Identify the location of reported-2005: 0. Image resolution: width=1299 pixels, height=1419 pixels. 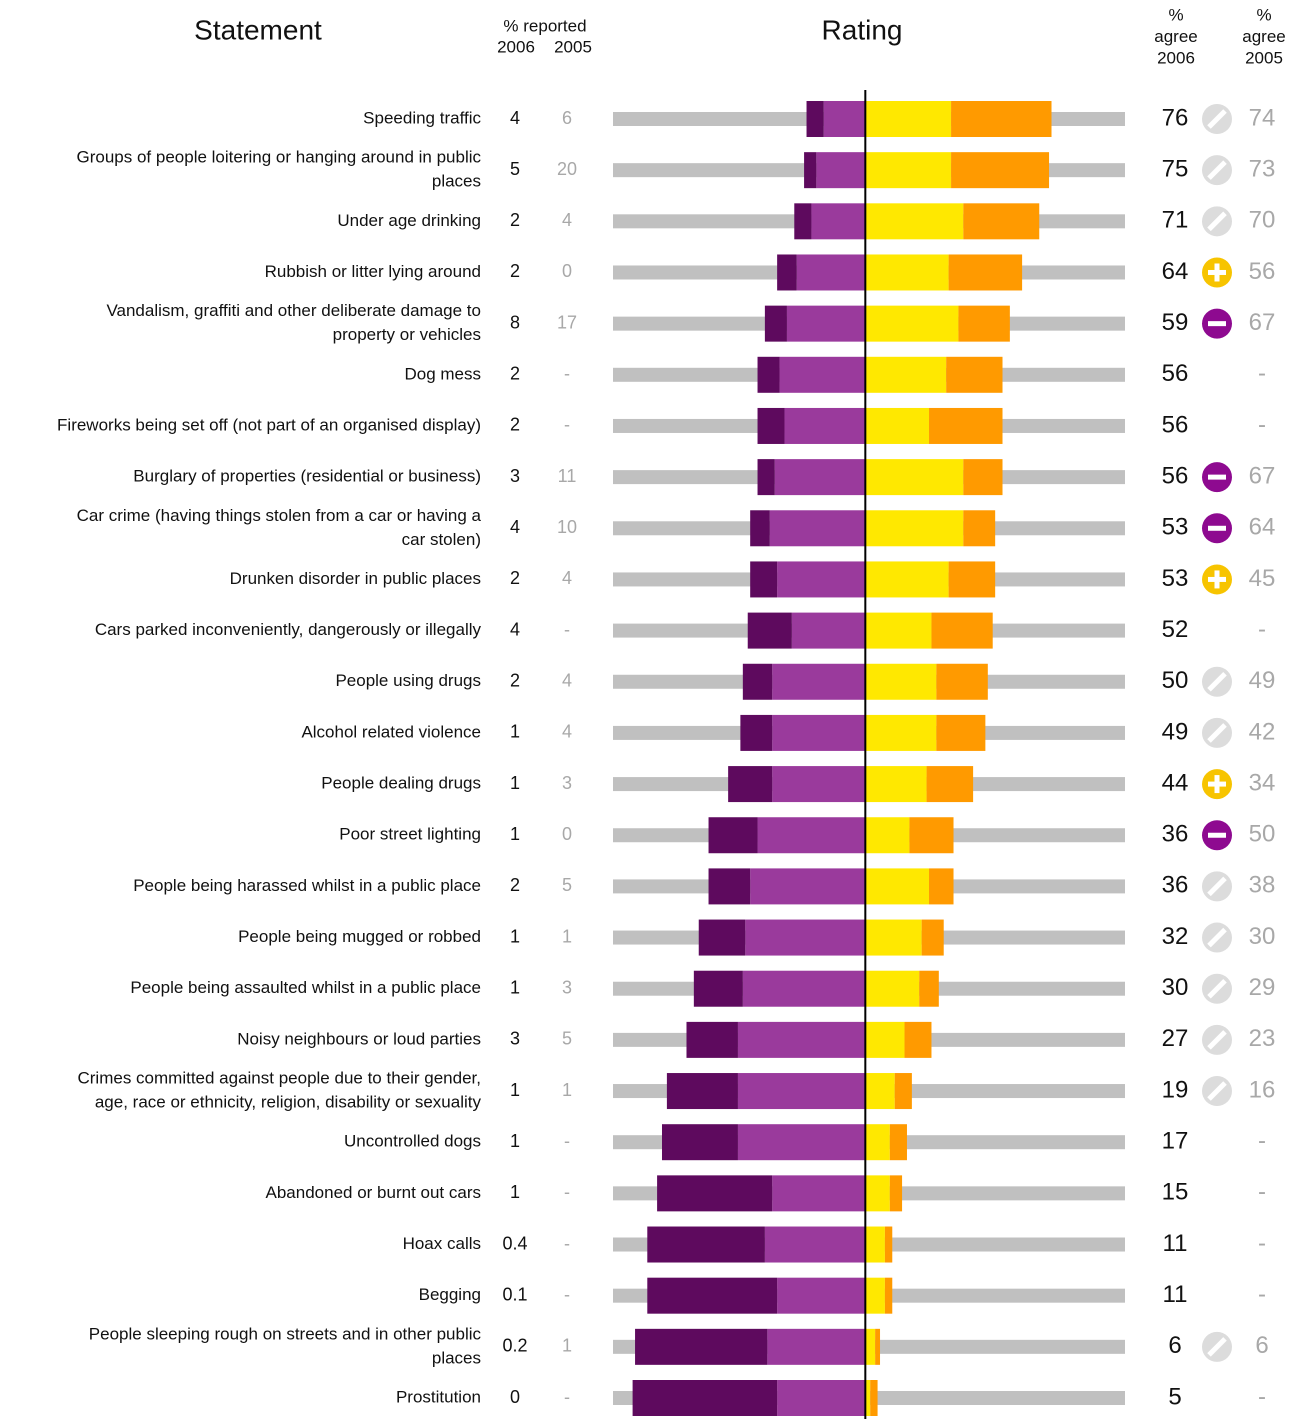
(567, 834).